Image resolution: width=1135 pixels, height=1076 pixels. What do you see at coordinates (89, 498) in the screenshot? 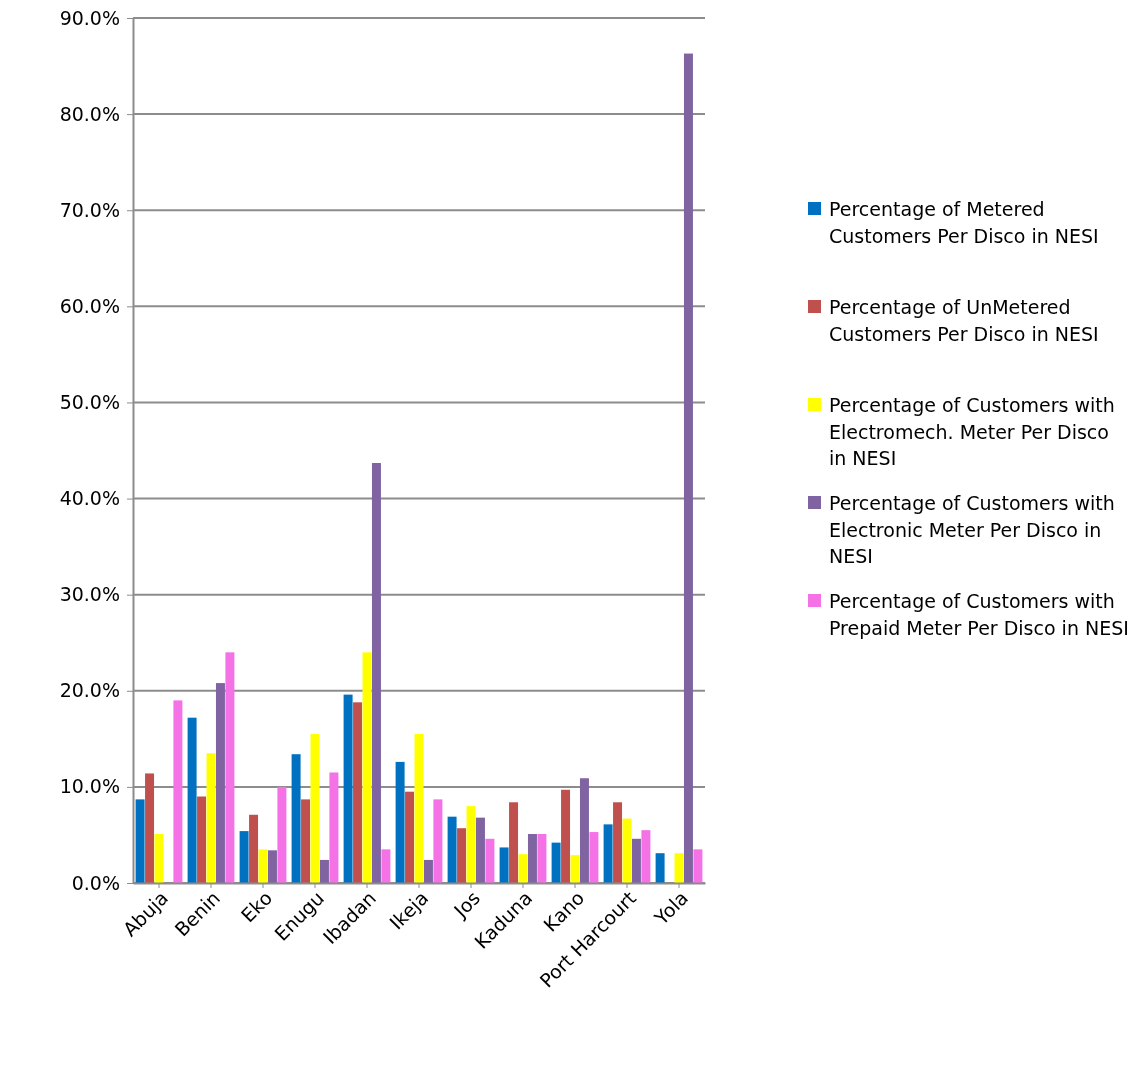
I see `y-tick-label: 40.0%` at bounding box center [89, 498].